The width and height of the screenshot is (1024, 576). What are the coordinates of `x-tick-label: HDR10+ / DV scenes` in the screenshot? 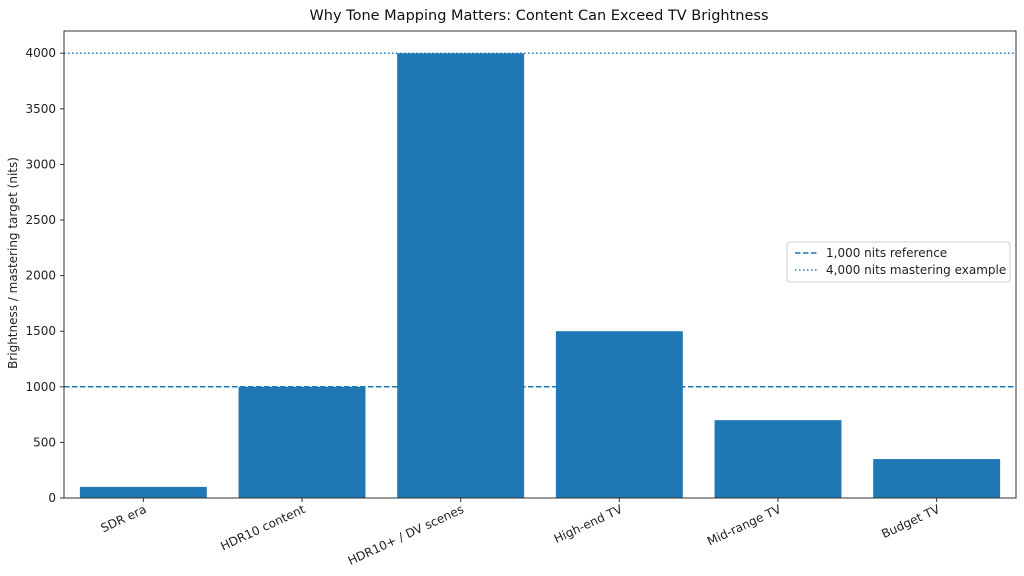 It's located at (406, 535).